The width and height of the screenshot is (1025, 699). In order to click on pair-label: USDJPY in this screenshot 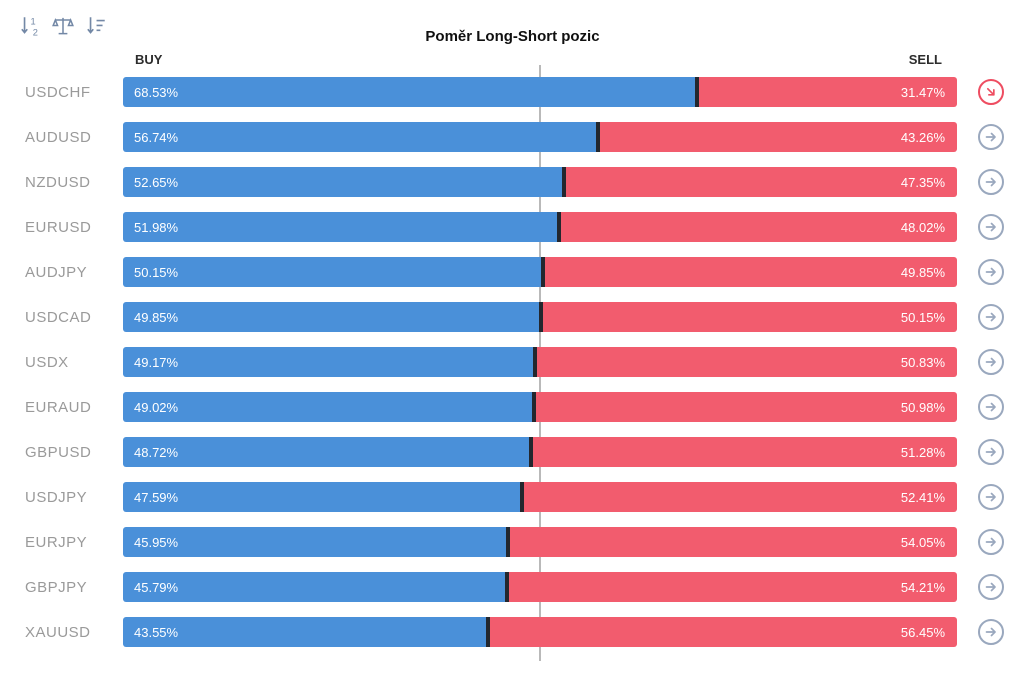, I will do `click(56, 497)`.